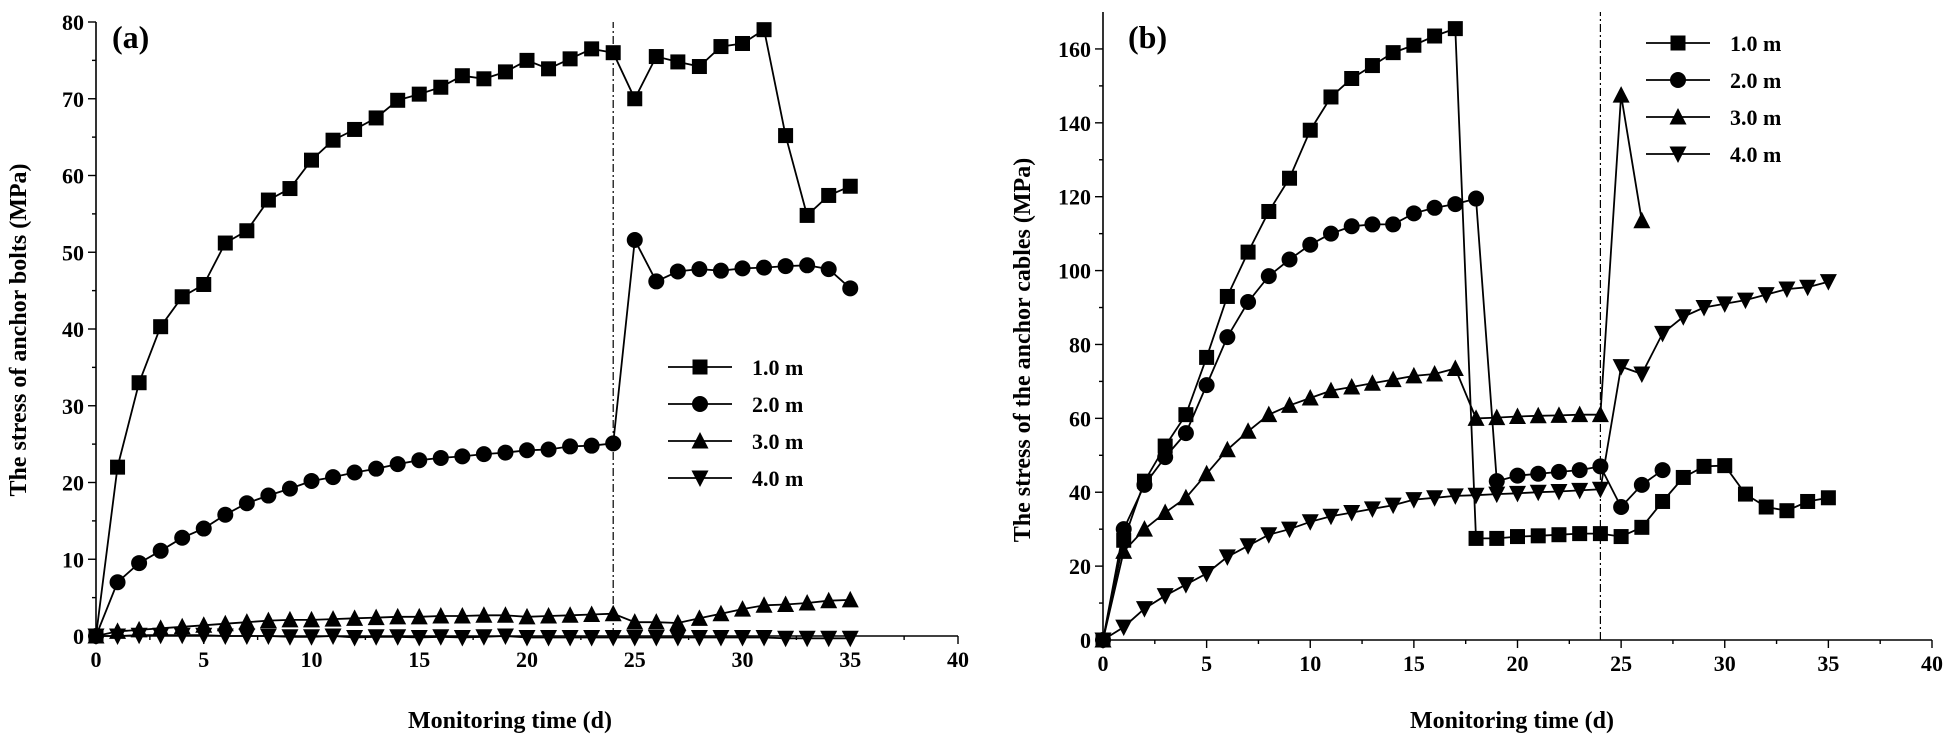  Describe the element at coordinates (1147, 37) in the screenshot. I see `panel-label-b: (b)` at that location.